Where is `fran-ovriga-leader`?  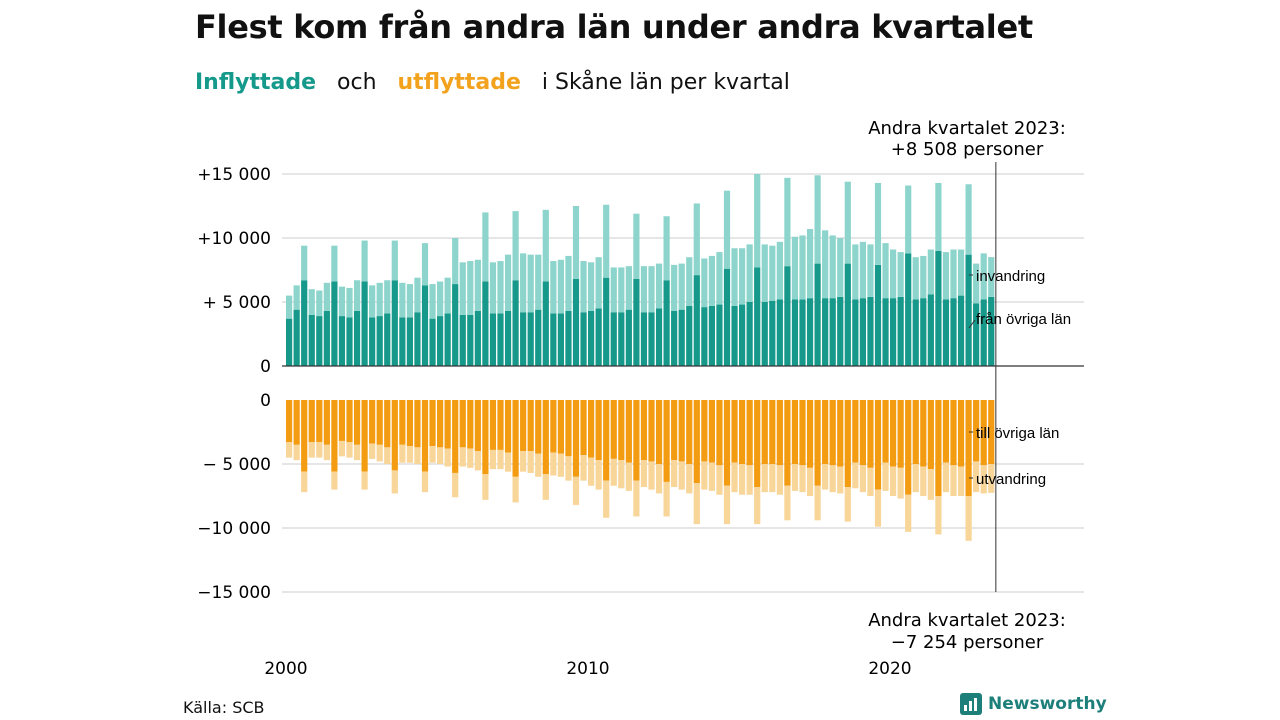
fran-ovriga-leader is located at coordinates (972, 324).